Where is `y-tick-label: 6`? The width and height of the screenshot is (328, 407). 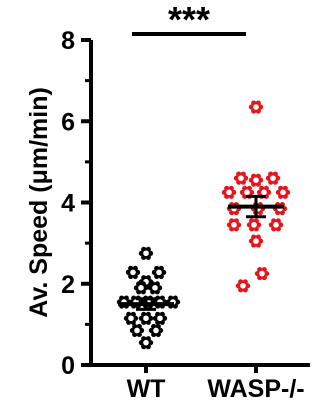
y-tick-label: 6 is located at coordinates (68, 122).